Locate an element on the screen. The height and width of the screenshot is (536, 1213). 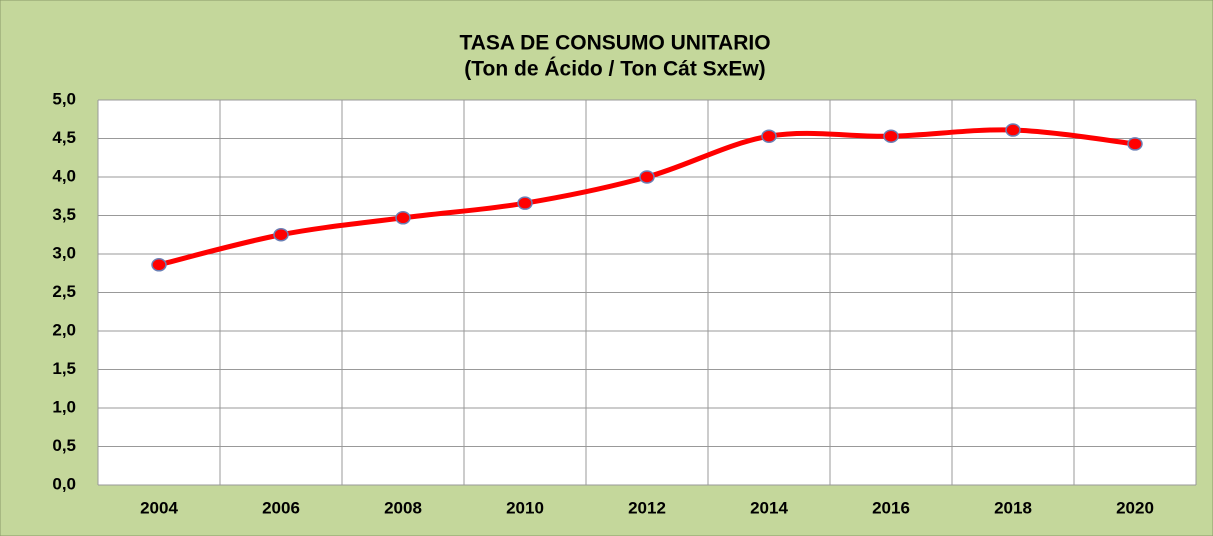
y-tick-label: 4,0 is located at coordinates (64, 175).